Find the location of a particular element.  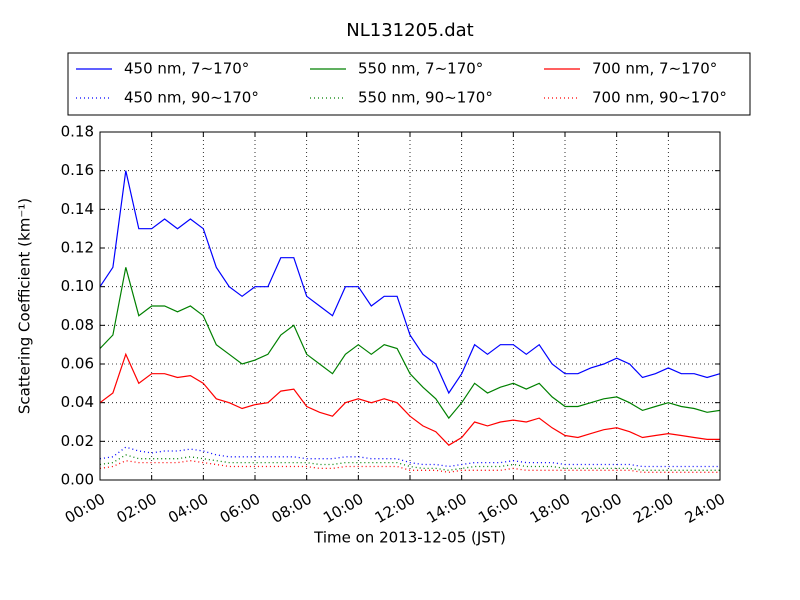

y-tick-label: 0.16 is located at coordinates (77, 170).